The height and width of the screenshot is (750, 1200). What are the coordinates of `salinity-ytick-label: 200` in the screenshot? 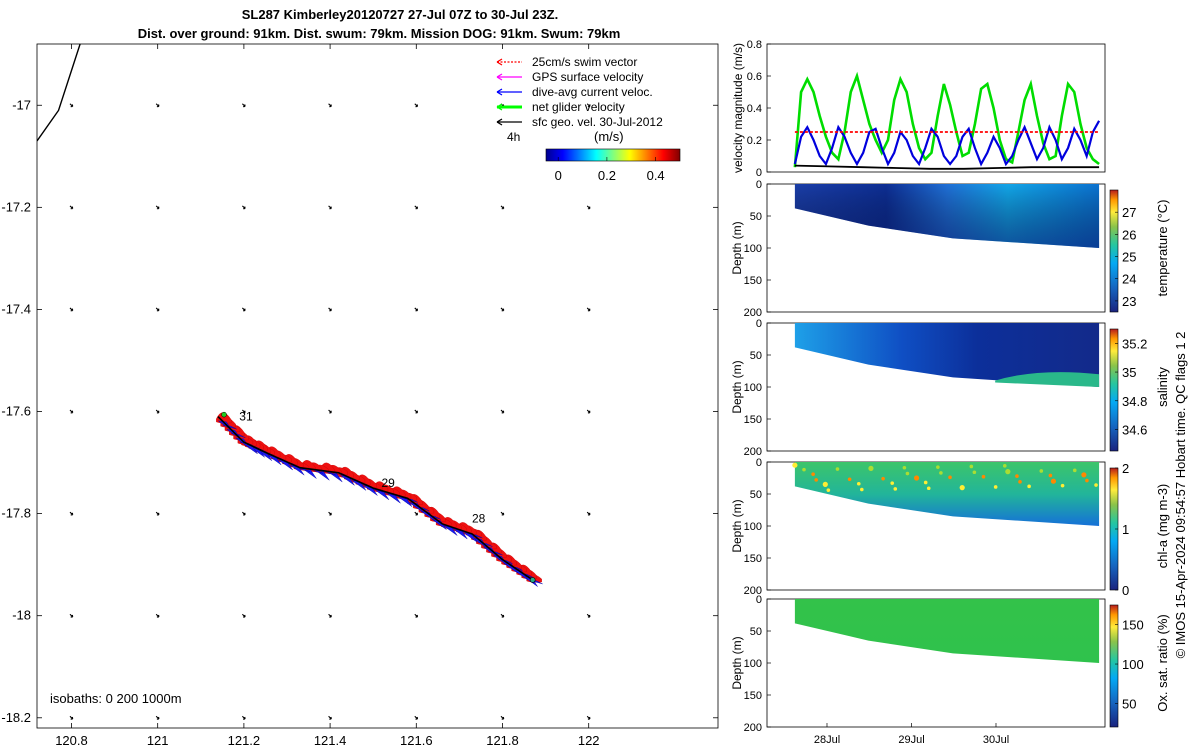 It's located at (753, 452).